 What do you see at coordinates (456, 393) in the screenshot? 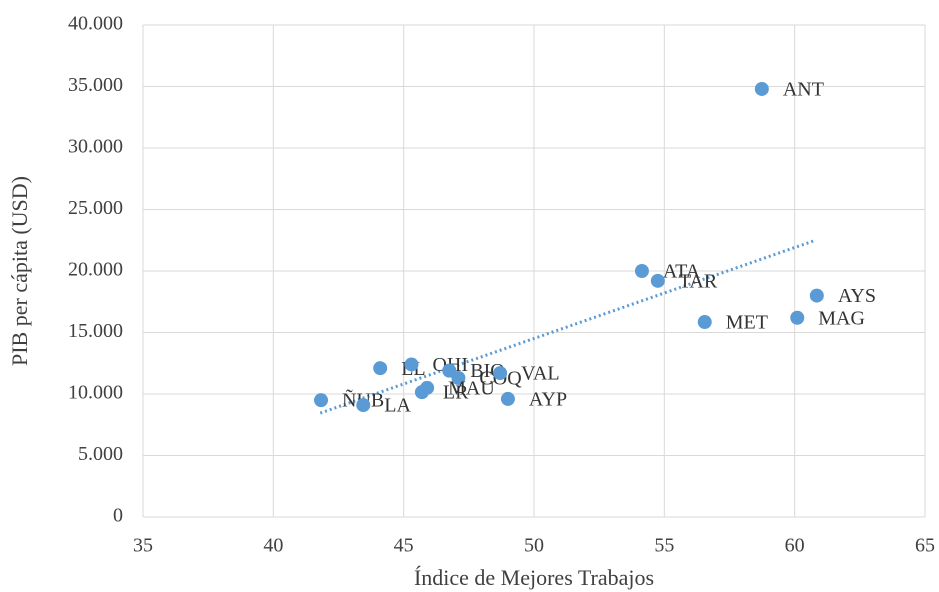
I see `point-label: LR` at bounding box center [456, 393].